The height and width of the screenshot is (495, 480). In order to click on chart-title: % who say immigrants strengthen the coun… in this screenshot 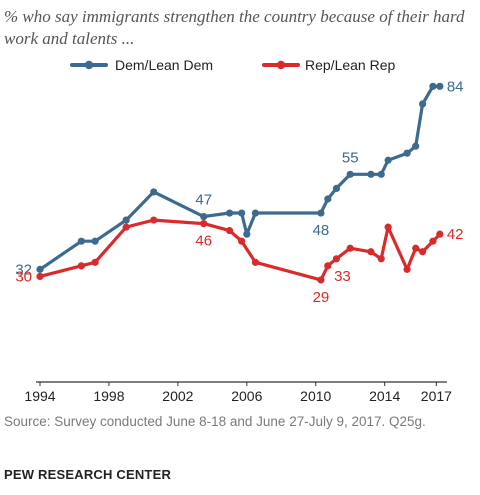, I will do `click(234, 27)`.